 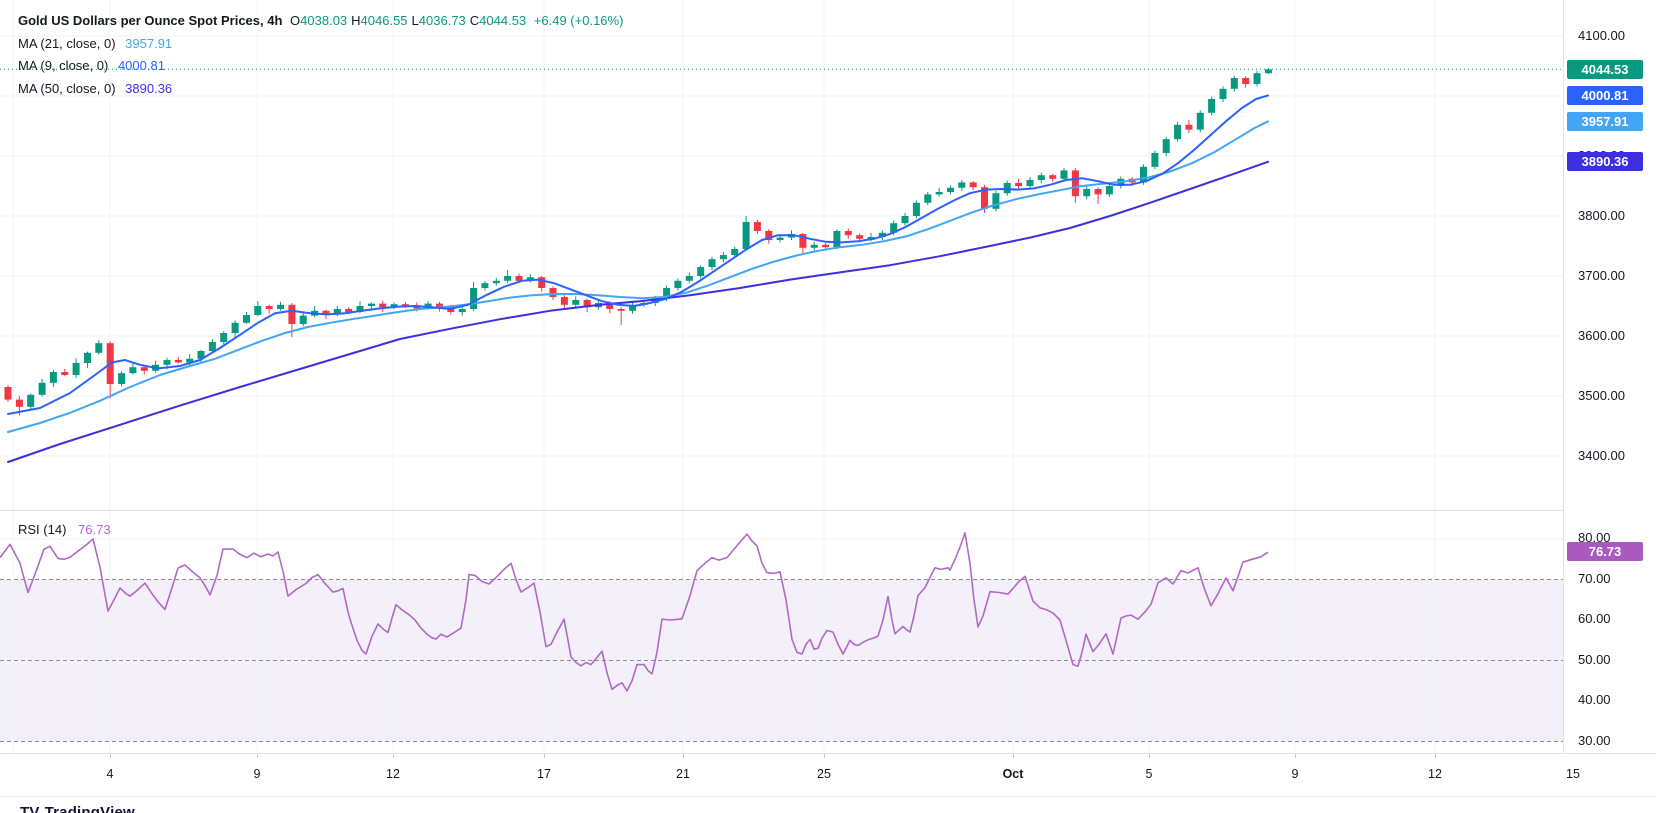 What do you see at coordinates (1573, 774) in the screenshot?
I see `time-label: 15` at bounding box center [1573, 774].